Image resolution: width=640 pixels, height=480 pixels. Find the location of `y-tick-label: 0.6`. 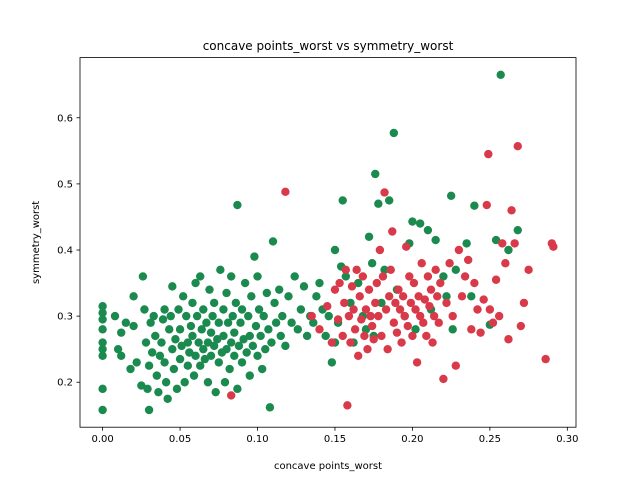

y-tick-label: 0.6 is located at coordinates (65, 118).